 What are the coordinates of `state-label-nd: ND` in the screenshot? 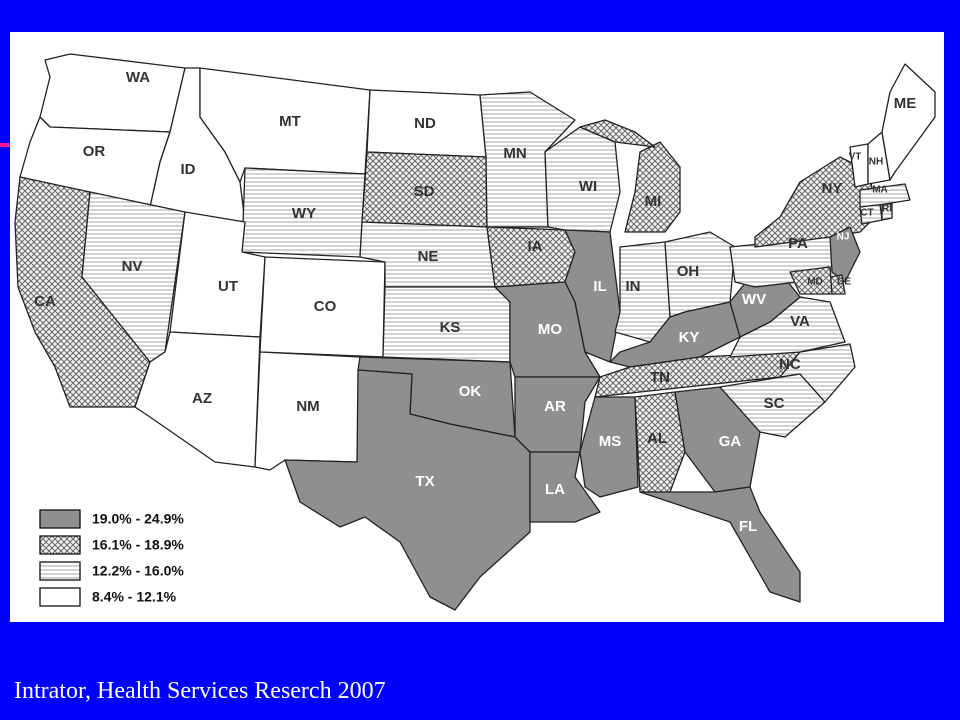 It's located at (425, 123).